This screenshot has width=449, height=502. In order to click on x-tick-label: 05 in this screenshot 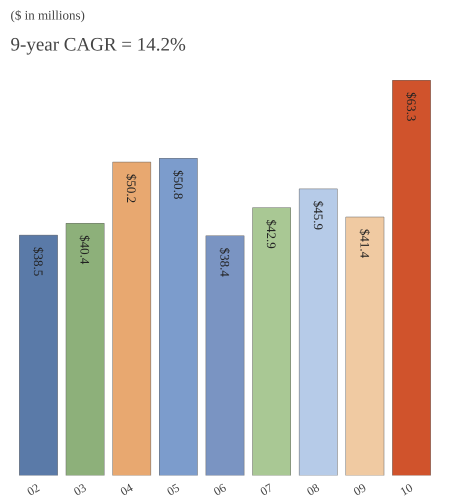, I will do `click(173, 489)`.